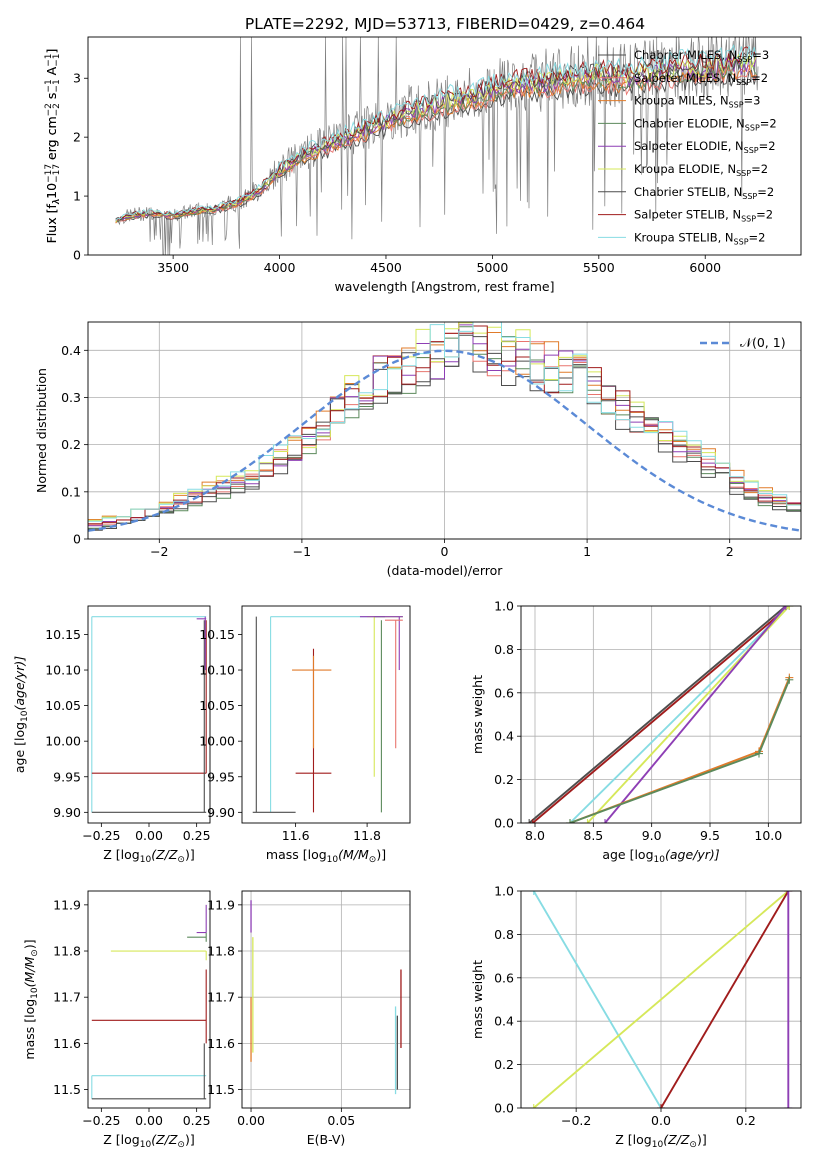 The image size is (819, 1170). What do you see at coordinates (746, 1120) in the screenshot?
I see `x-tick-label: 0.2` at bounding box center [746, 1120].